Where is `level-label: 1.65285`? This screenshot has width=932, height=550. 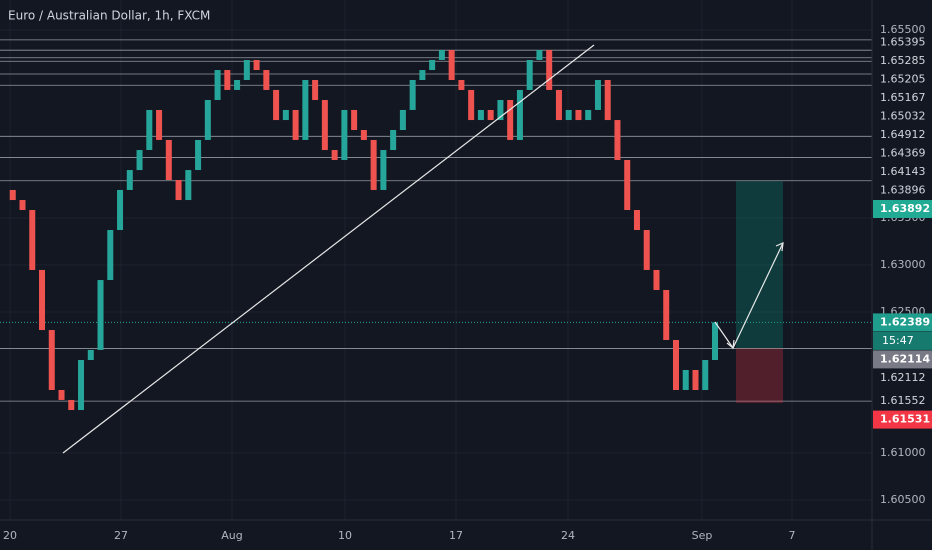 level-label: 1.65285 is located at coordinates (903, 60).